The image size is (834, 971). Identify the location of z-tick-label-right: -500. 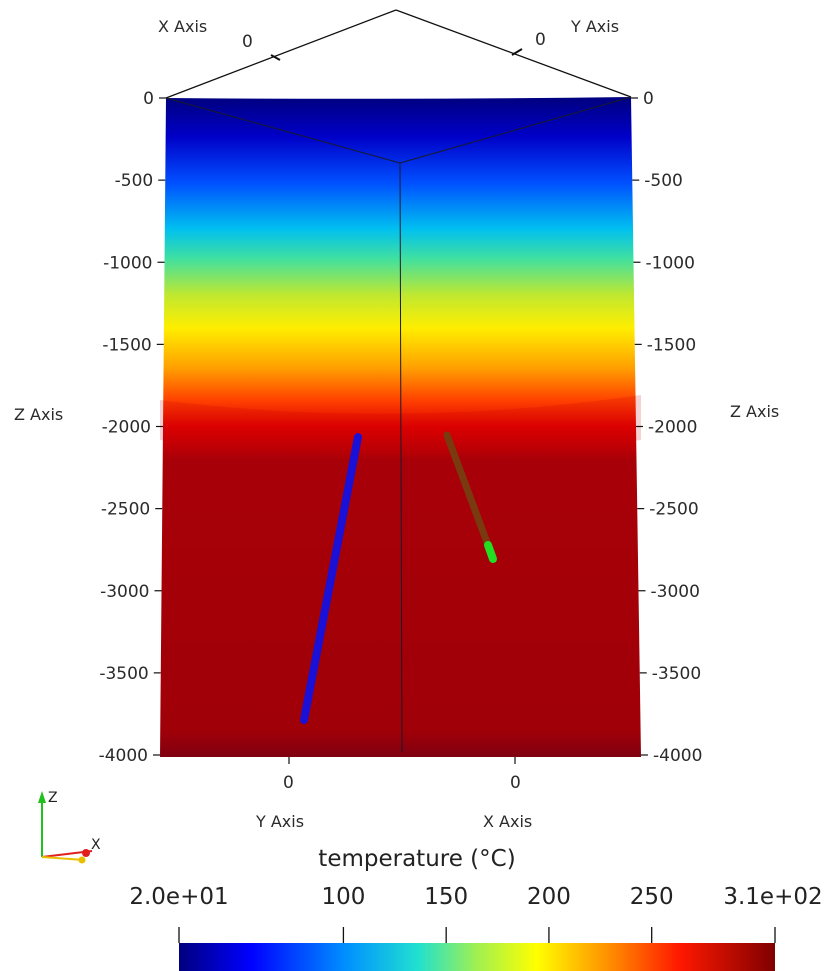
(663, 181).